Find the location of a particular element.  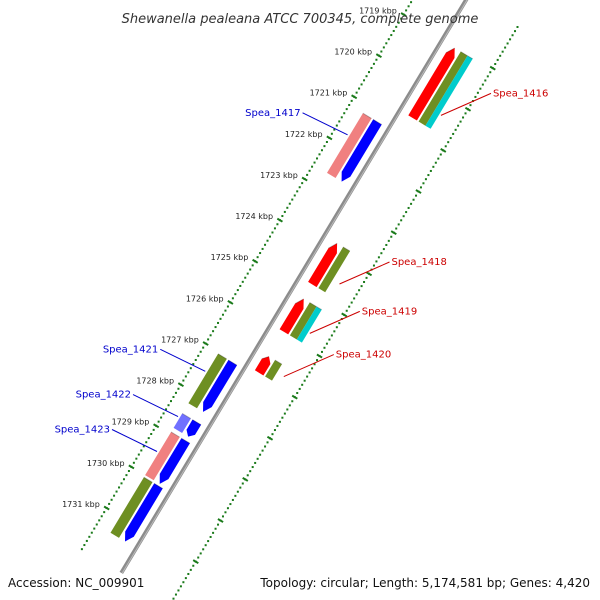

feature-spea_1418-cds is located at coordinates (323, 265).